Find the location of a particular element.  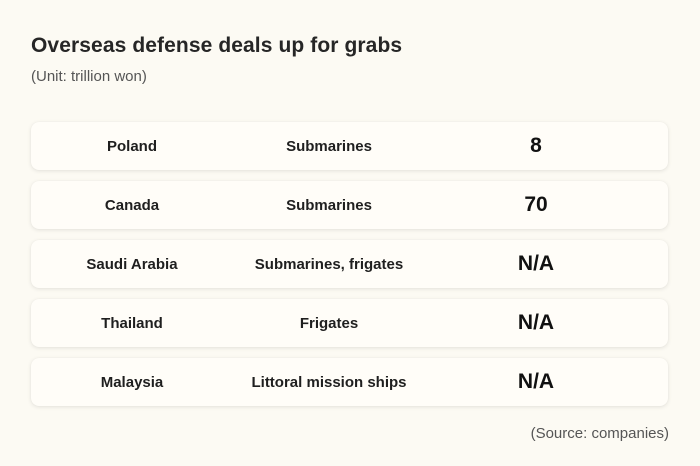

vessel-cell: Littoral mission ships is located at coordinates (329, 382).